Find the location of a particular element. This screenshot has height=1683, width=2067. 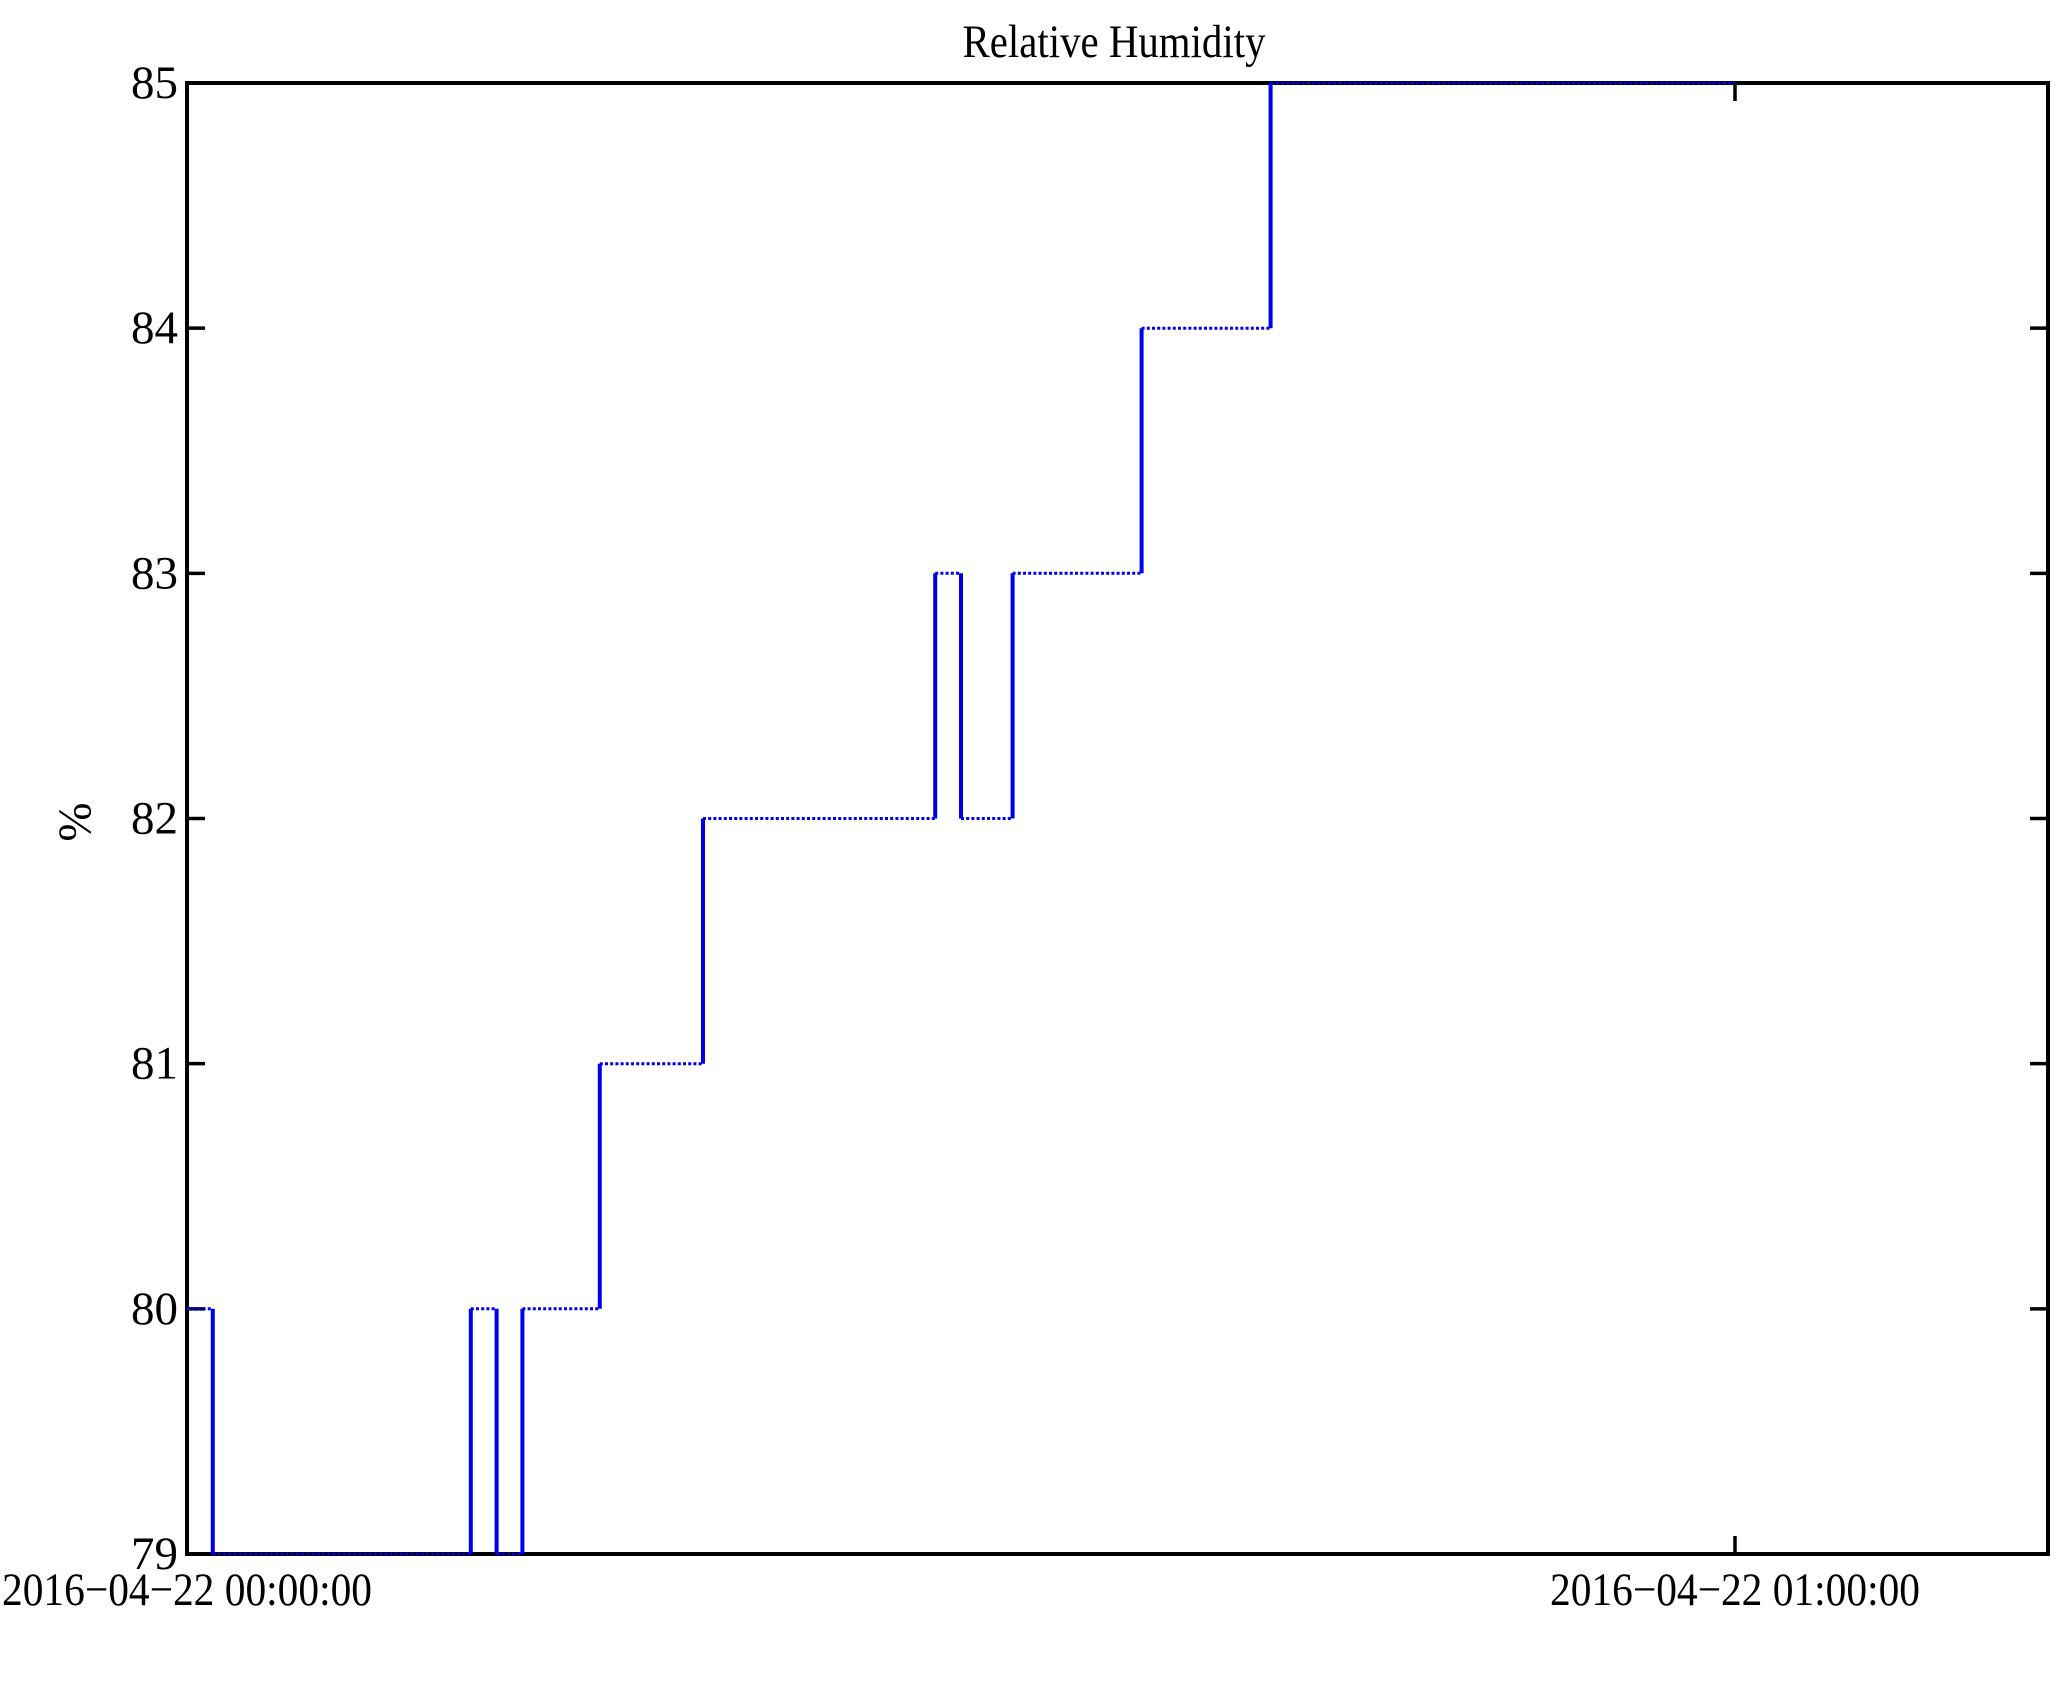

x-tick-label: 2016−04−22 00:00:00 is located at coordinates (187, 1590).